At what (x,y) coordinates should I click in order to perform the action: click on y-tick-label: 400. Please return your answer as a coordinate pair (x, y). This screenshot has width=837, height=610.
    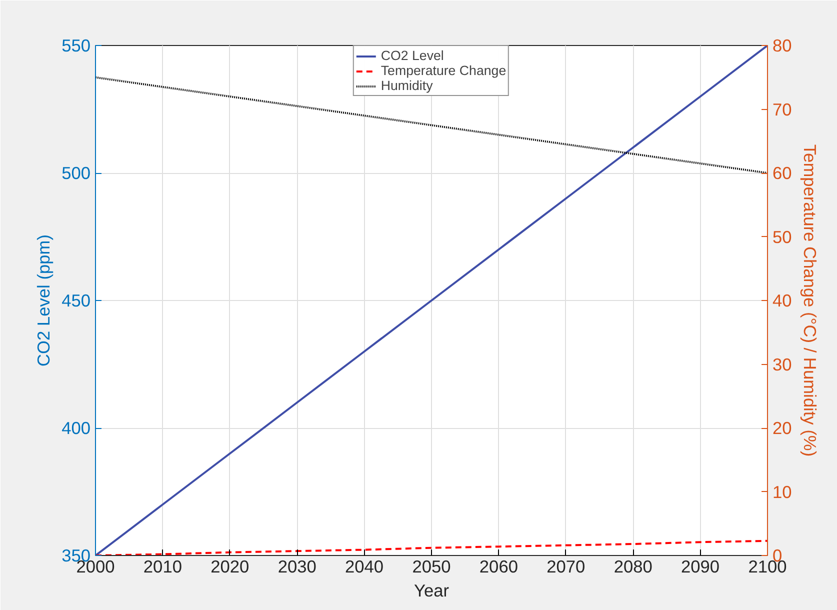
    Looking at the image, I should click on (76, 428).